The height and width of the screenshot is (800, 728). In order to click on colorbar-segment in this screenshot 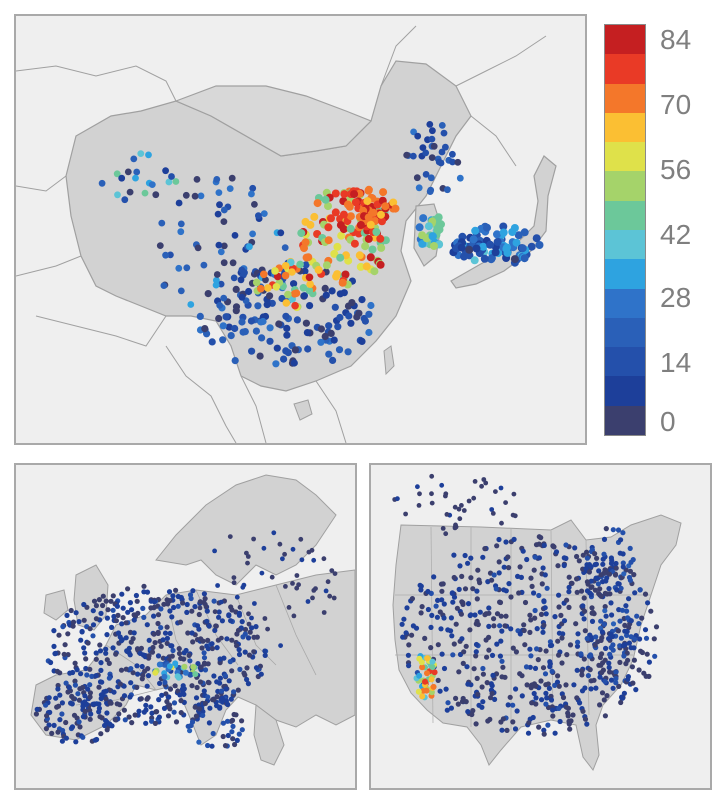, I will do `click(625, 69)`.